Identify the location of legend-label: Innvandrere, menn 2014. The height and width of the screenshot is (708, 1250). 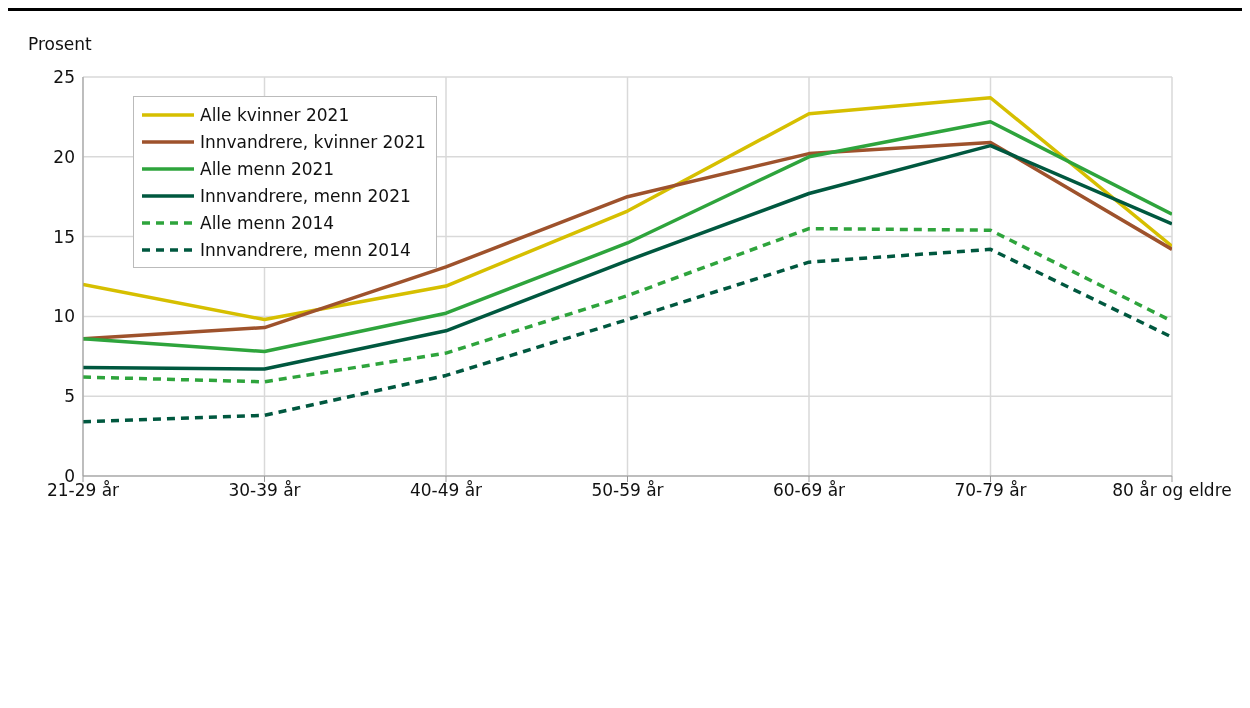
(305, 249).